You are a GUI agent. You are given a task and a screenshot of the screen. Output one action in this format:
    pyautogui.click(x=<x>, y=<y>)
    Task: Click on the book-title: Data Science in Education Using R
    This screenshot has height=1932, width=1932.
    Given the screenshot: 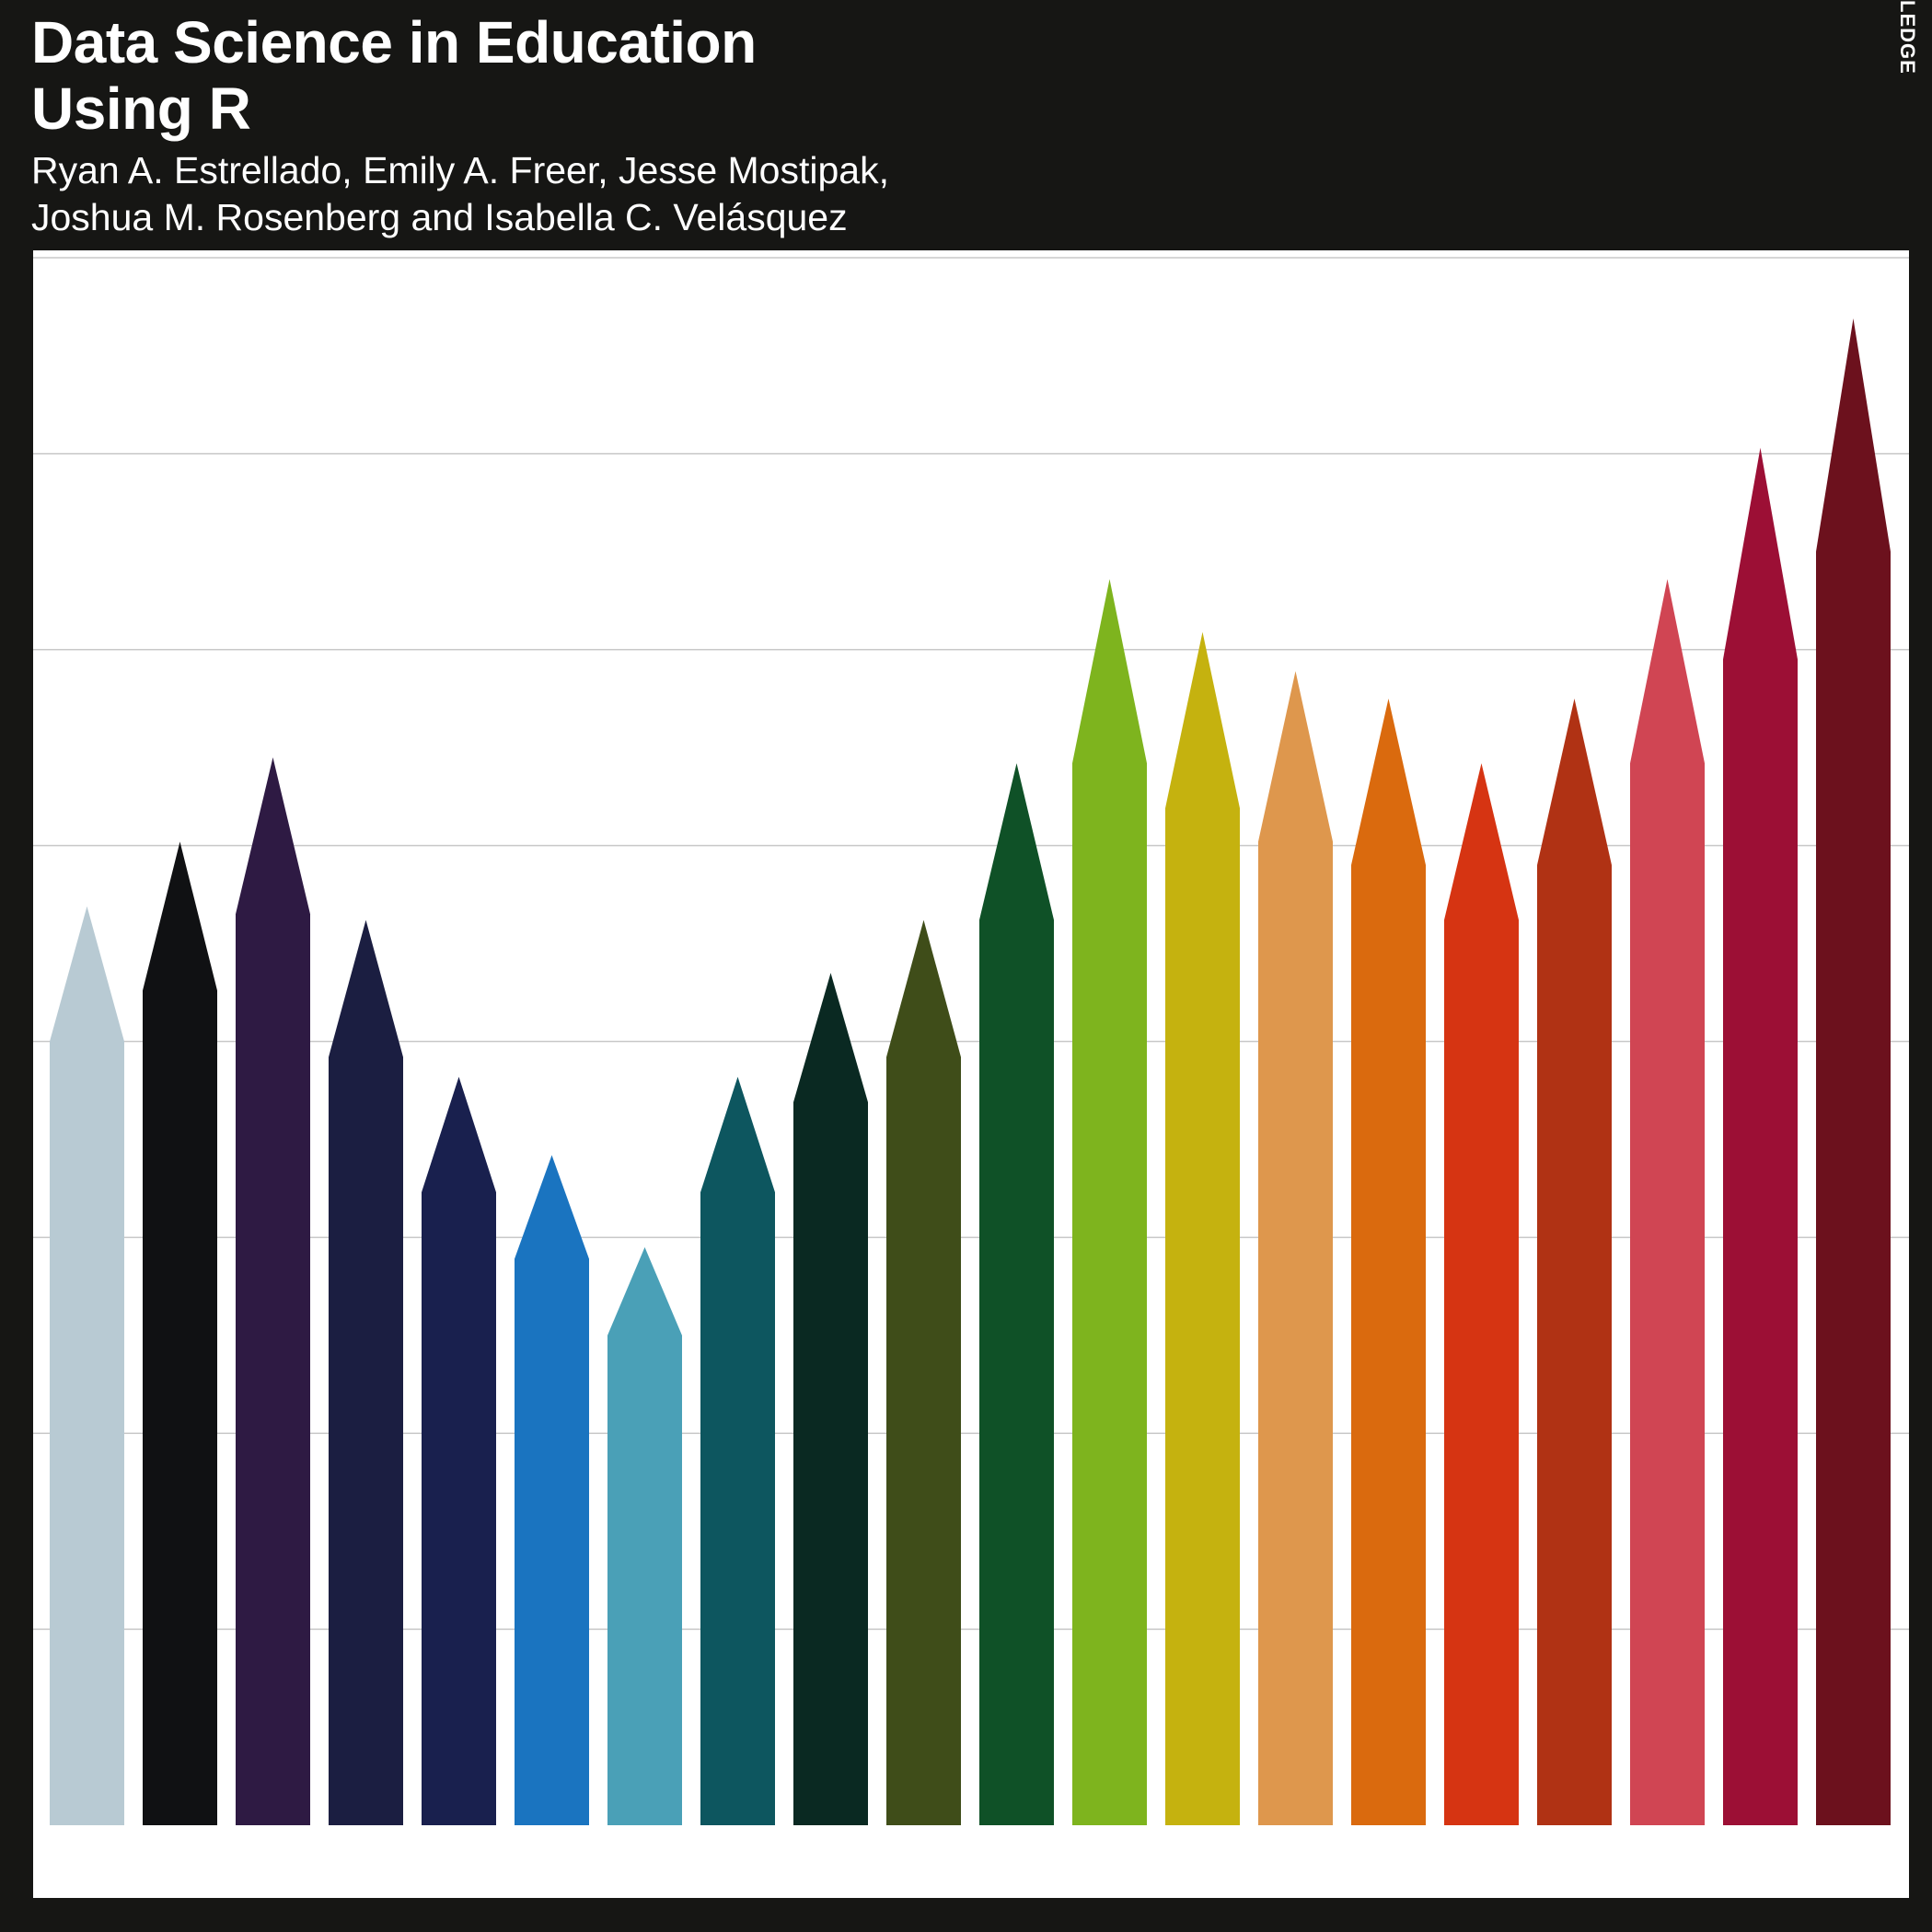 What is the action you would take?
    pyautogui.click(x=933, y=76)
    